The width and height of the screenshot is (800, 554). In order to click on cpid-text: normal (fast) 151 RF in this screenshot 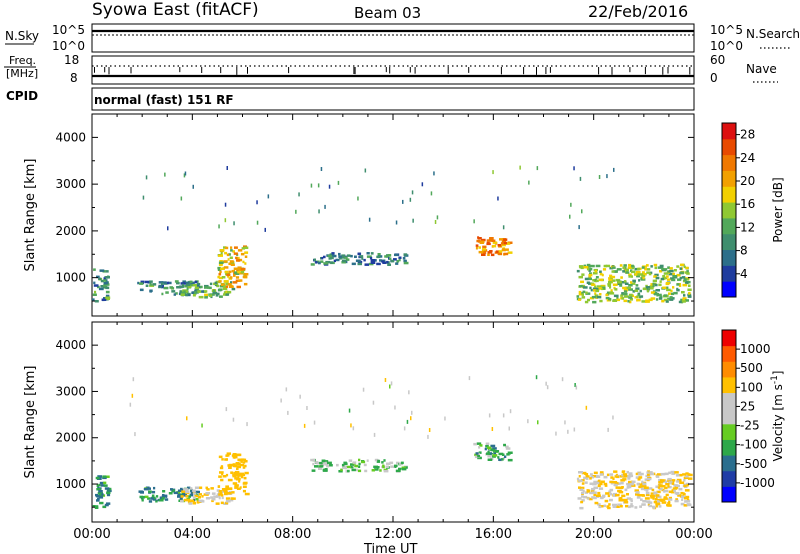, I will do `click(164, 100)`.